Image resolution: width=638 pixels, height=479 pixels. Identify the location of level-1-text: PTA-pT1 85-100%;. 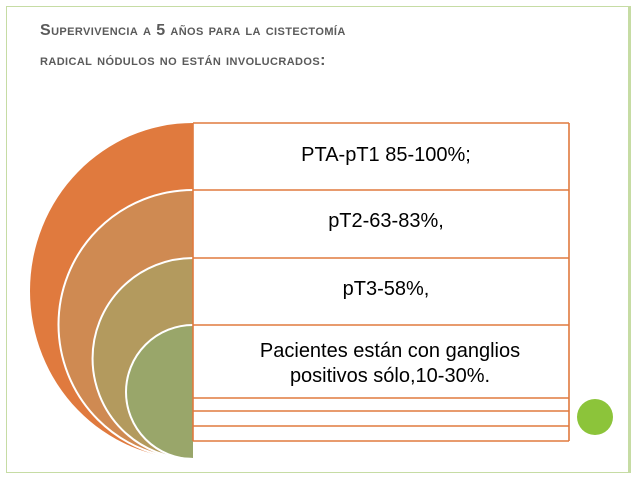
(386, 155).